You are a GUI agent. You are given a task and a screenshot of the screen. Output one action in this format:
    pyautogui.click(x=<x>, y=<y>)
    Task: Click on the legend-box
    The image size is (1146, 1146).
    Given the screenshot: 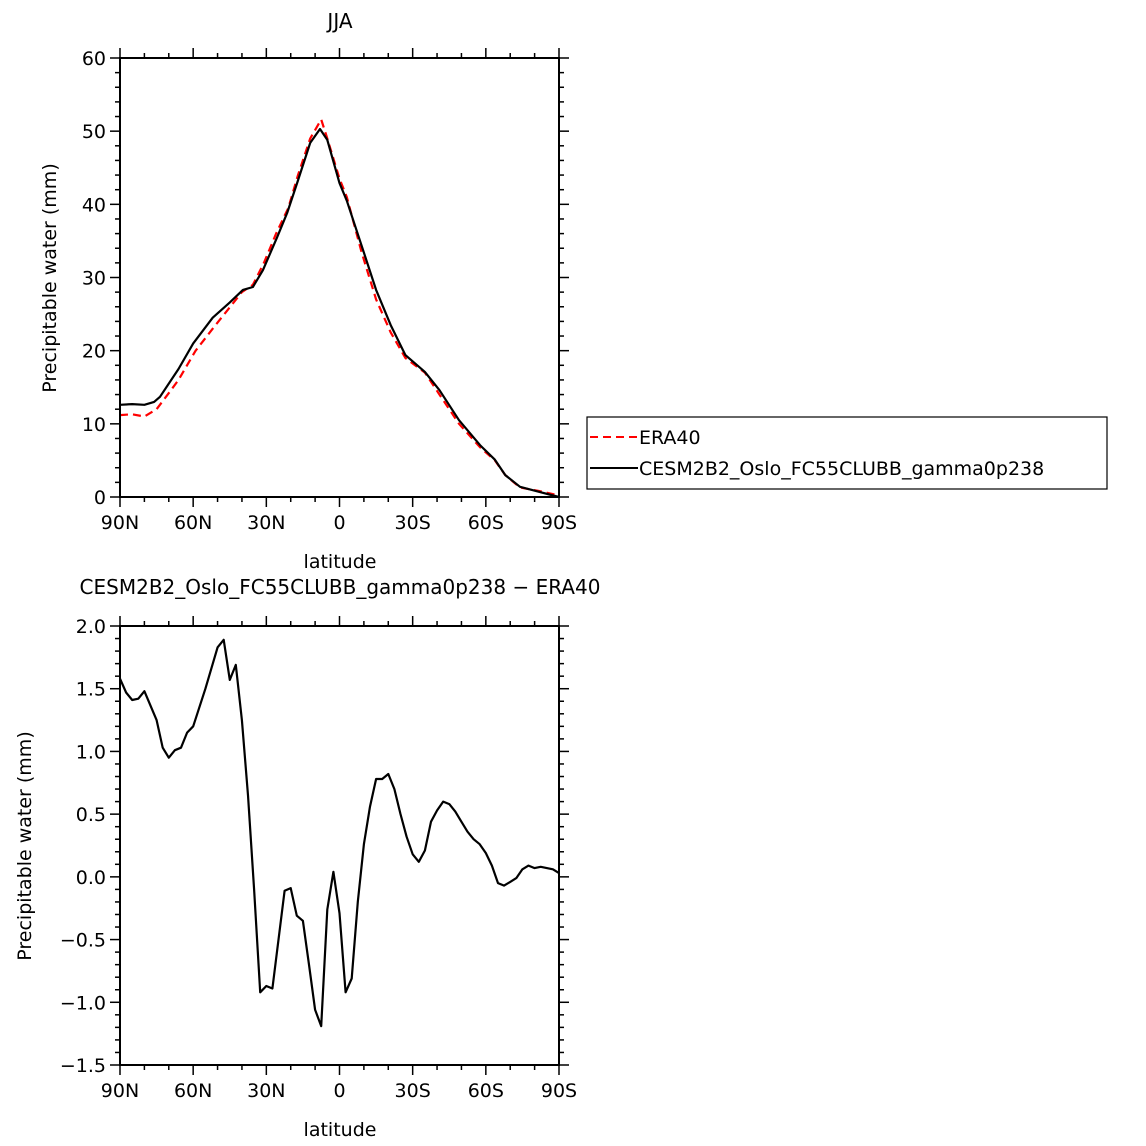 What is the action you would take?
    pyautogui.click(x=847, y=453)
    